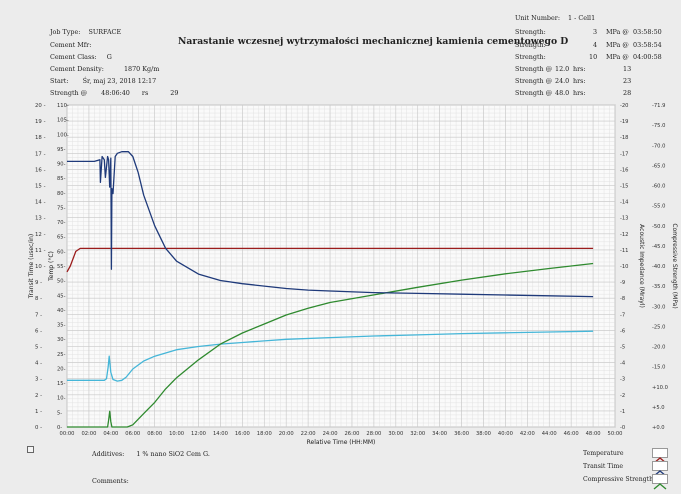 The height and width of the screenshot is (494, 681). What do you see at coordinates (622, 348) in the screenshot?
I see `acoustic-tick-label: -5` at bounding box center [622, 348].